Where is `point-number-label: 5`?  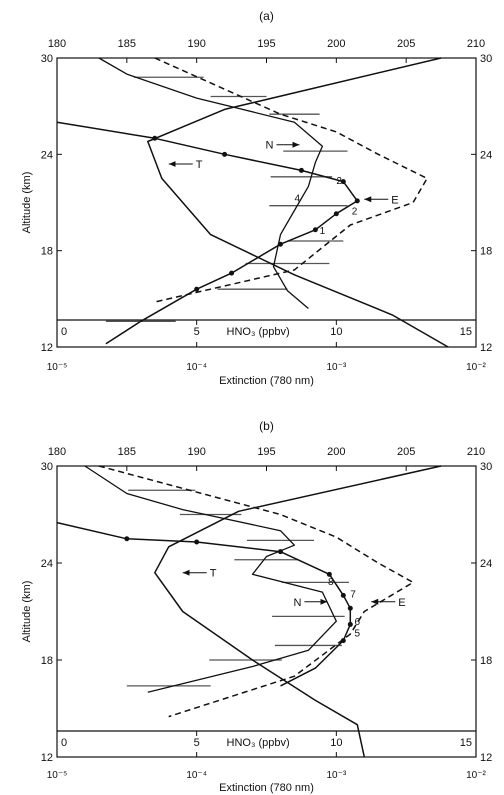 point-number-label: 5 is located at coordinates (358, 634).